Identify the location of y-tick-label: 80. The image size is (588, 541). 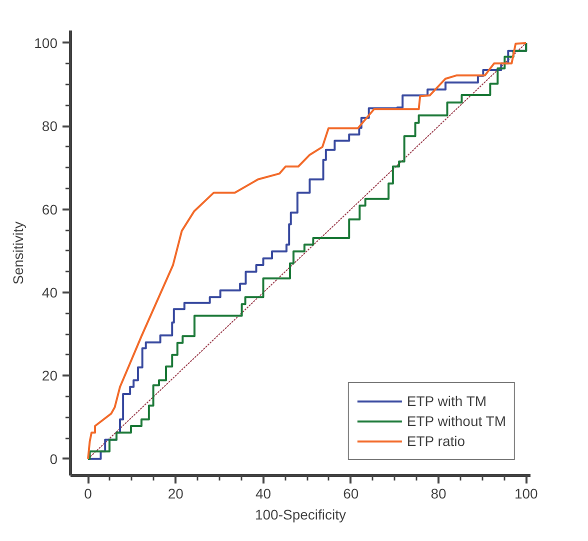
(50, 126).